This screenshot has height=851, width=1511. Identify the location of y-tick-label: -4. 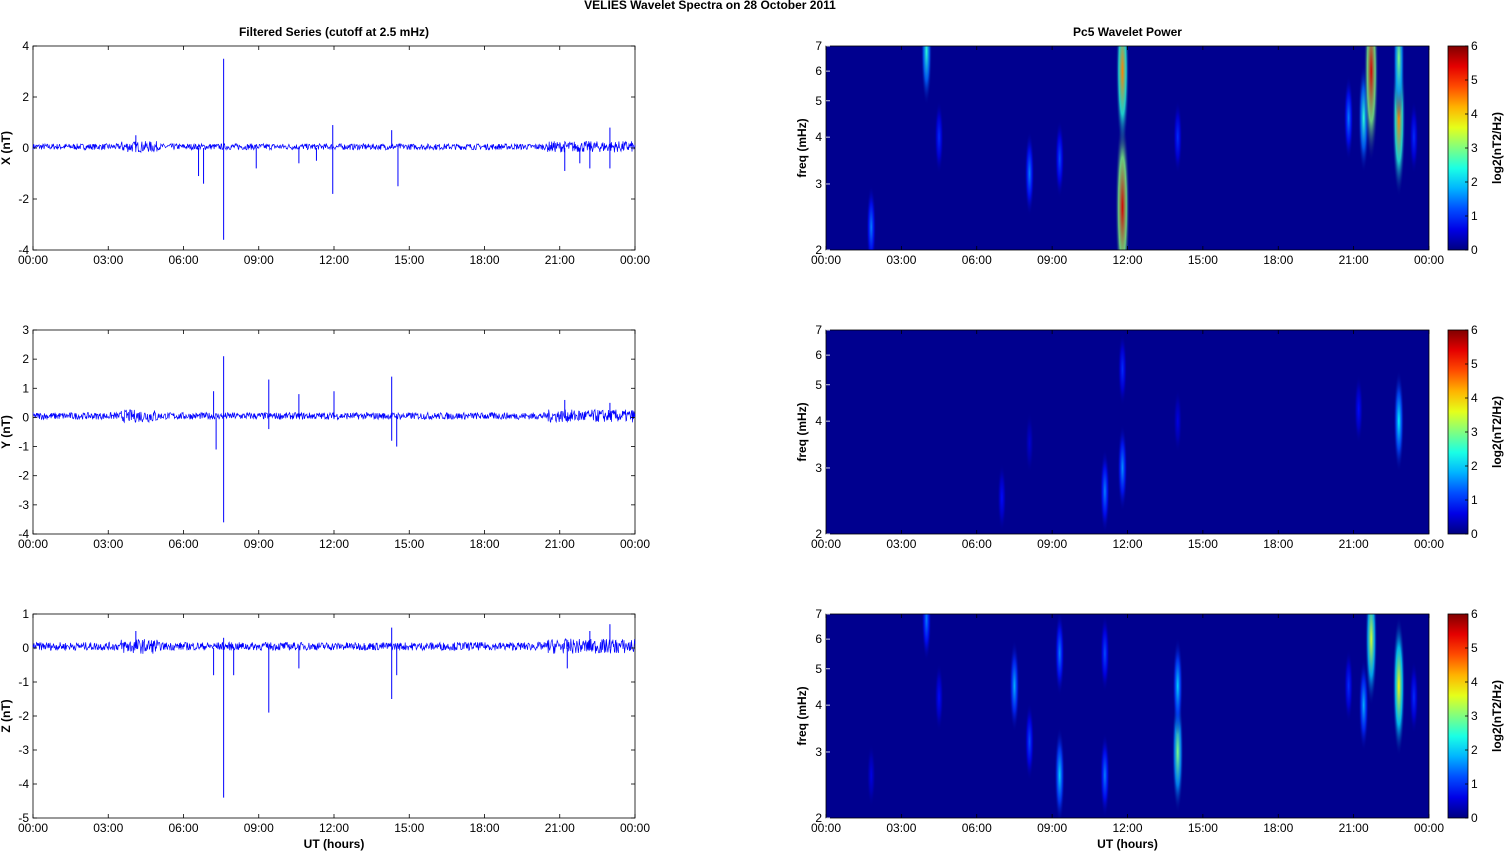
(23, 250).